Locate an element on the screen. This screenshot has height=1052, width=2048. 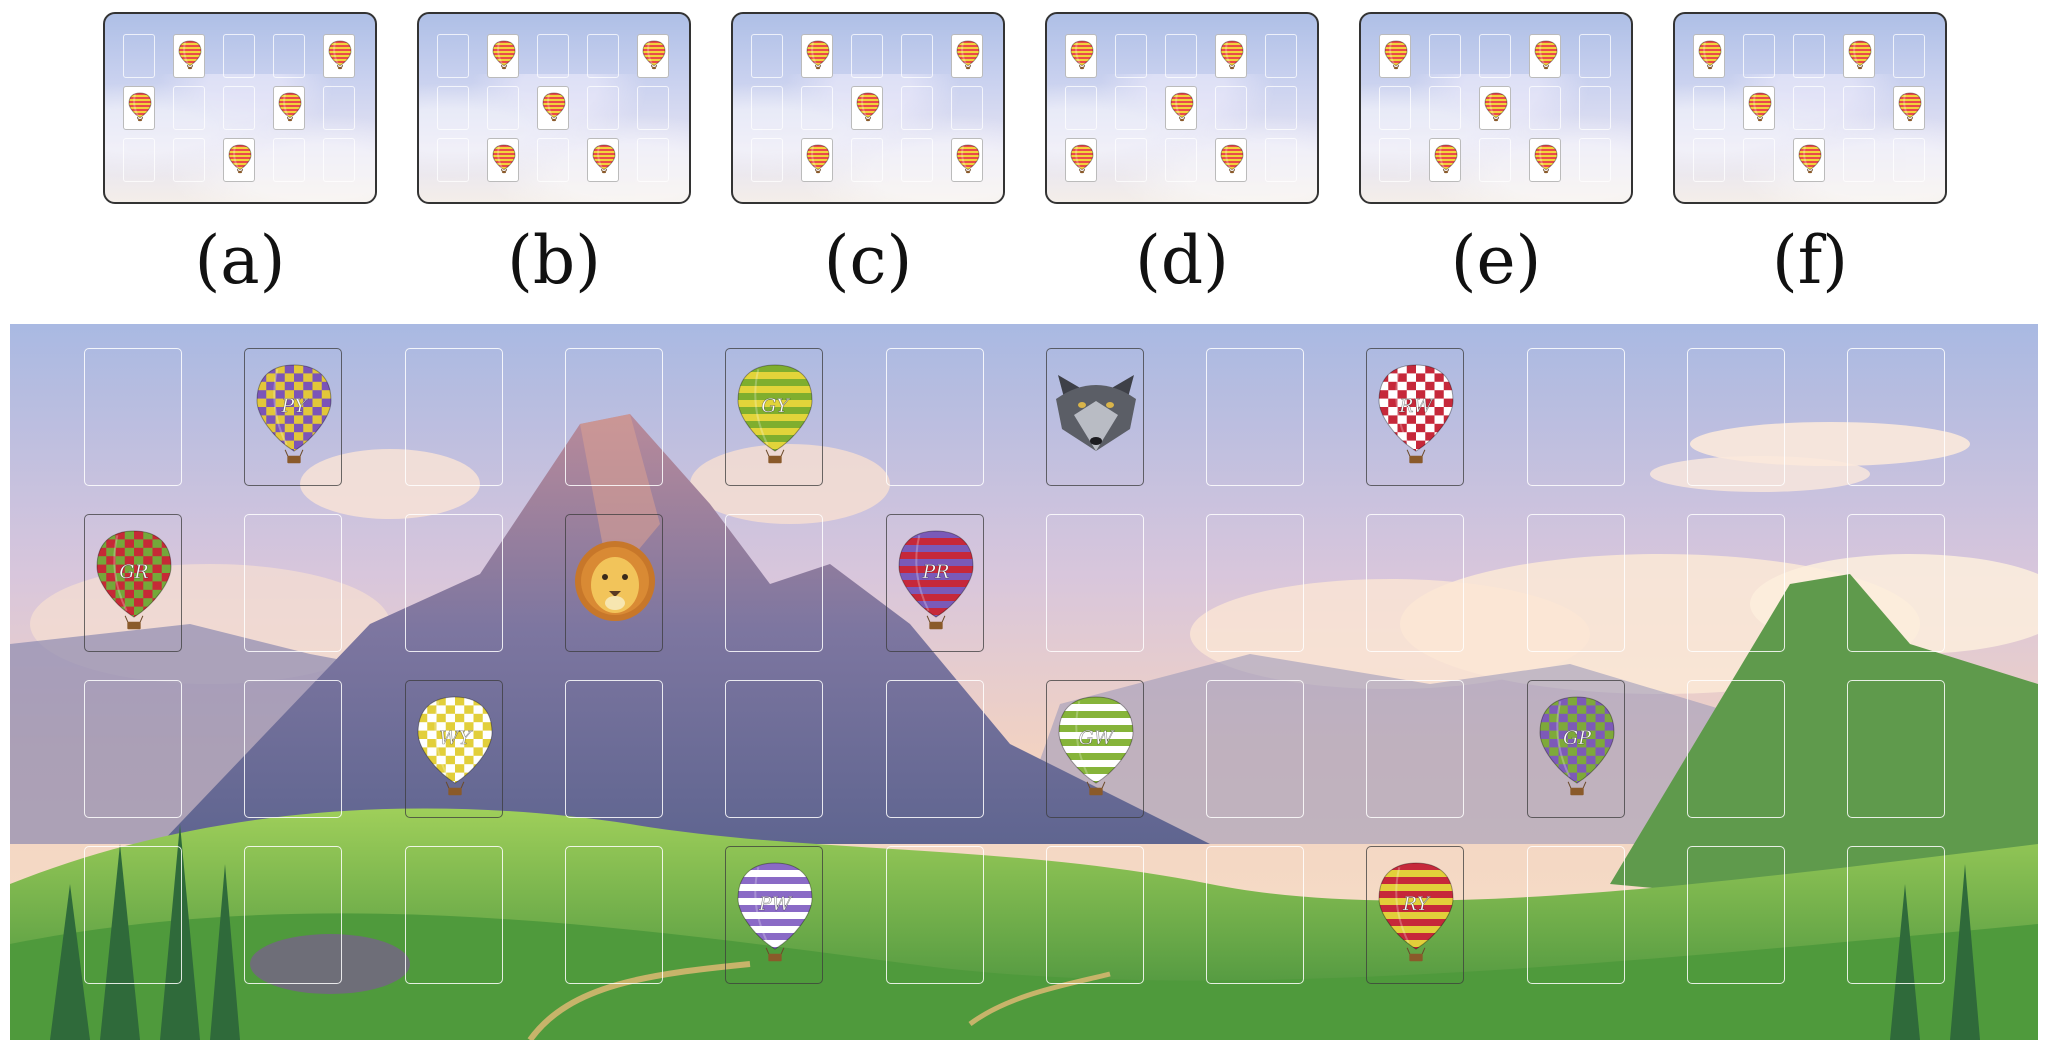
card-balloon-gy: GY is located at coordinates (774, 417).